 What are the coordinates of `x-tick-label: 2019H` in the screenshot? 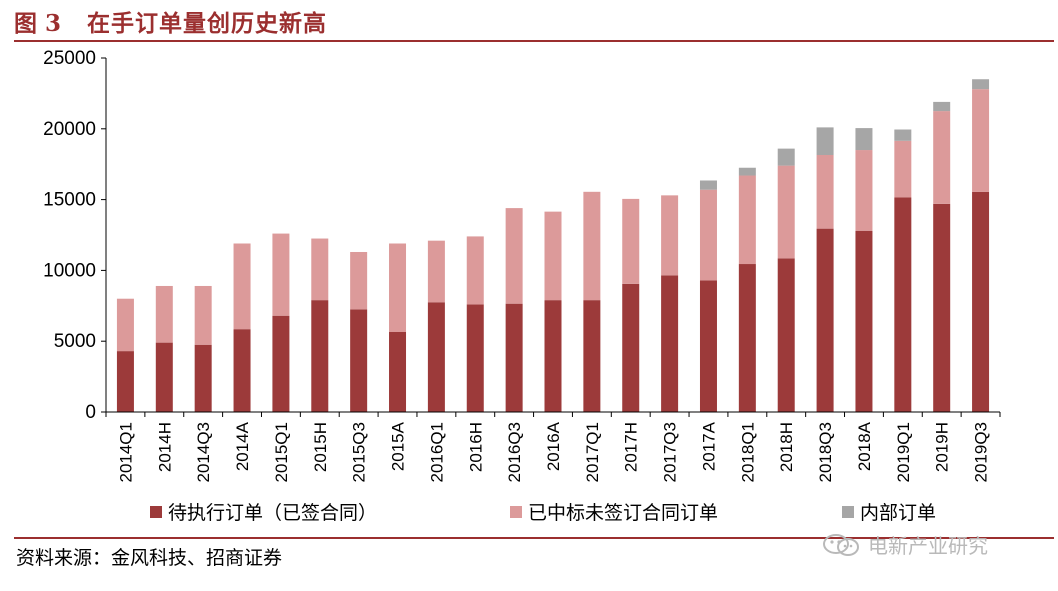 It's located at (942, 447).